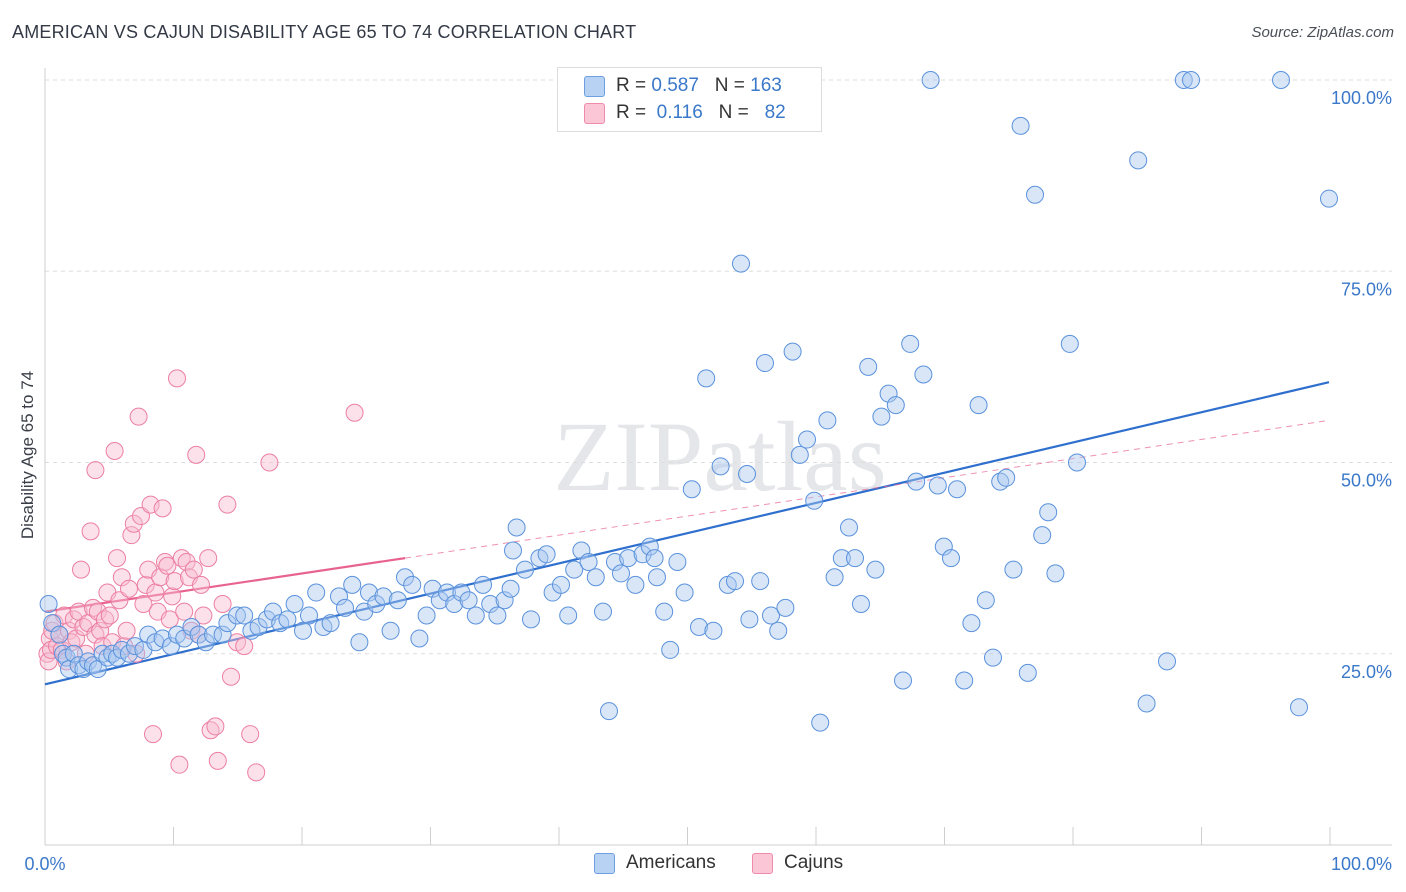  What do you see at coordinates (27, 455) in the screenshot?
I see `y-axis-label: Disability Age 65 to 74` at bounding box center [27, 455].